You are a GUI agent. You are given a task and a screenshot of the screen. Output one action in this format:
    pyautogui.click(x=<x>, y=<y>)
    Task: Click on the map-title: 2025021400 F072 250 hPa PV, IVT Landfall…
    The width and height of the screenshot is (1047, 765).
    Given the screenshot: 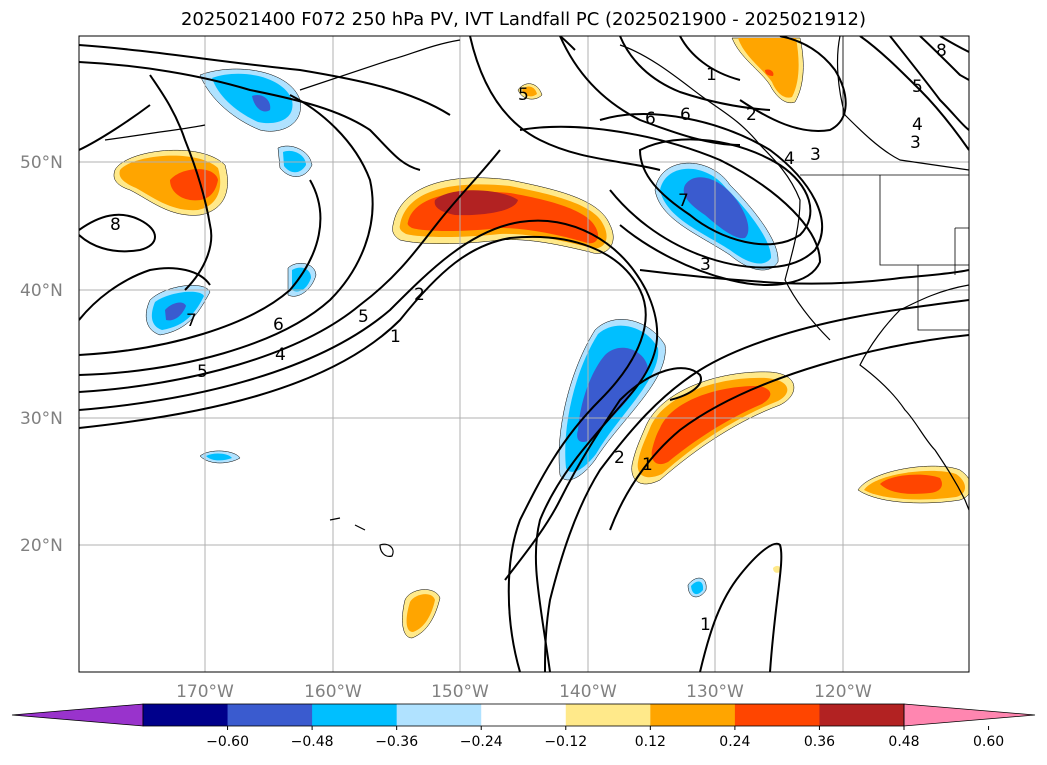 What is the action you would take?
    pyautogui.click(x=523, y=19)
    